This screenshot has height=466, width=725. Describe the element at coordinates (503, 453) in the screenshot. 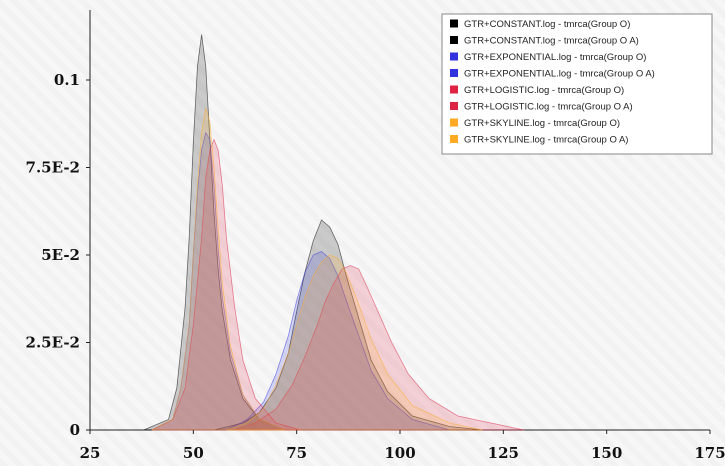

I see `x-tick-label: 125` at that location.